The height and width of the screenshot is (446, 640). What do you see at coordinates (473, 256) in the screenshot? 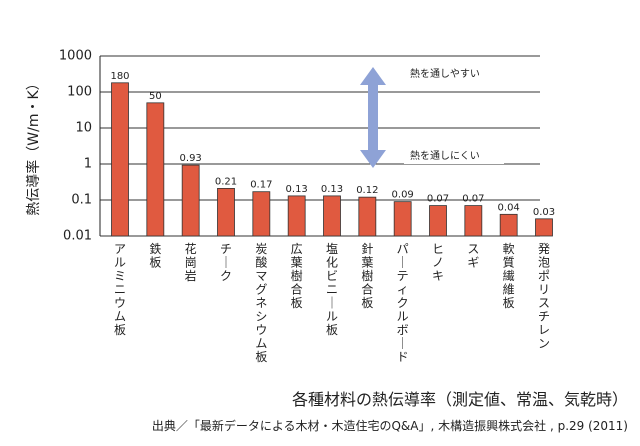
I see `category-label: スギ` at bounding box center [473, 256].